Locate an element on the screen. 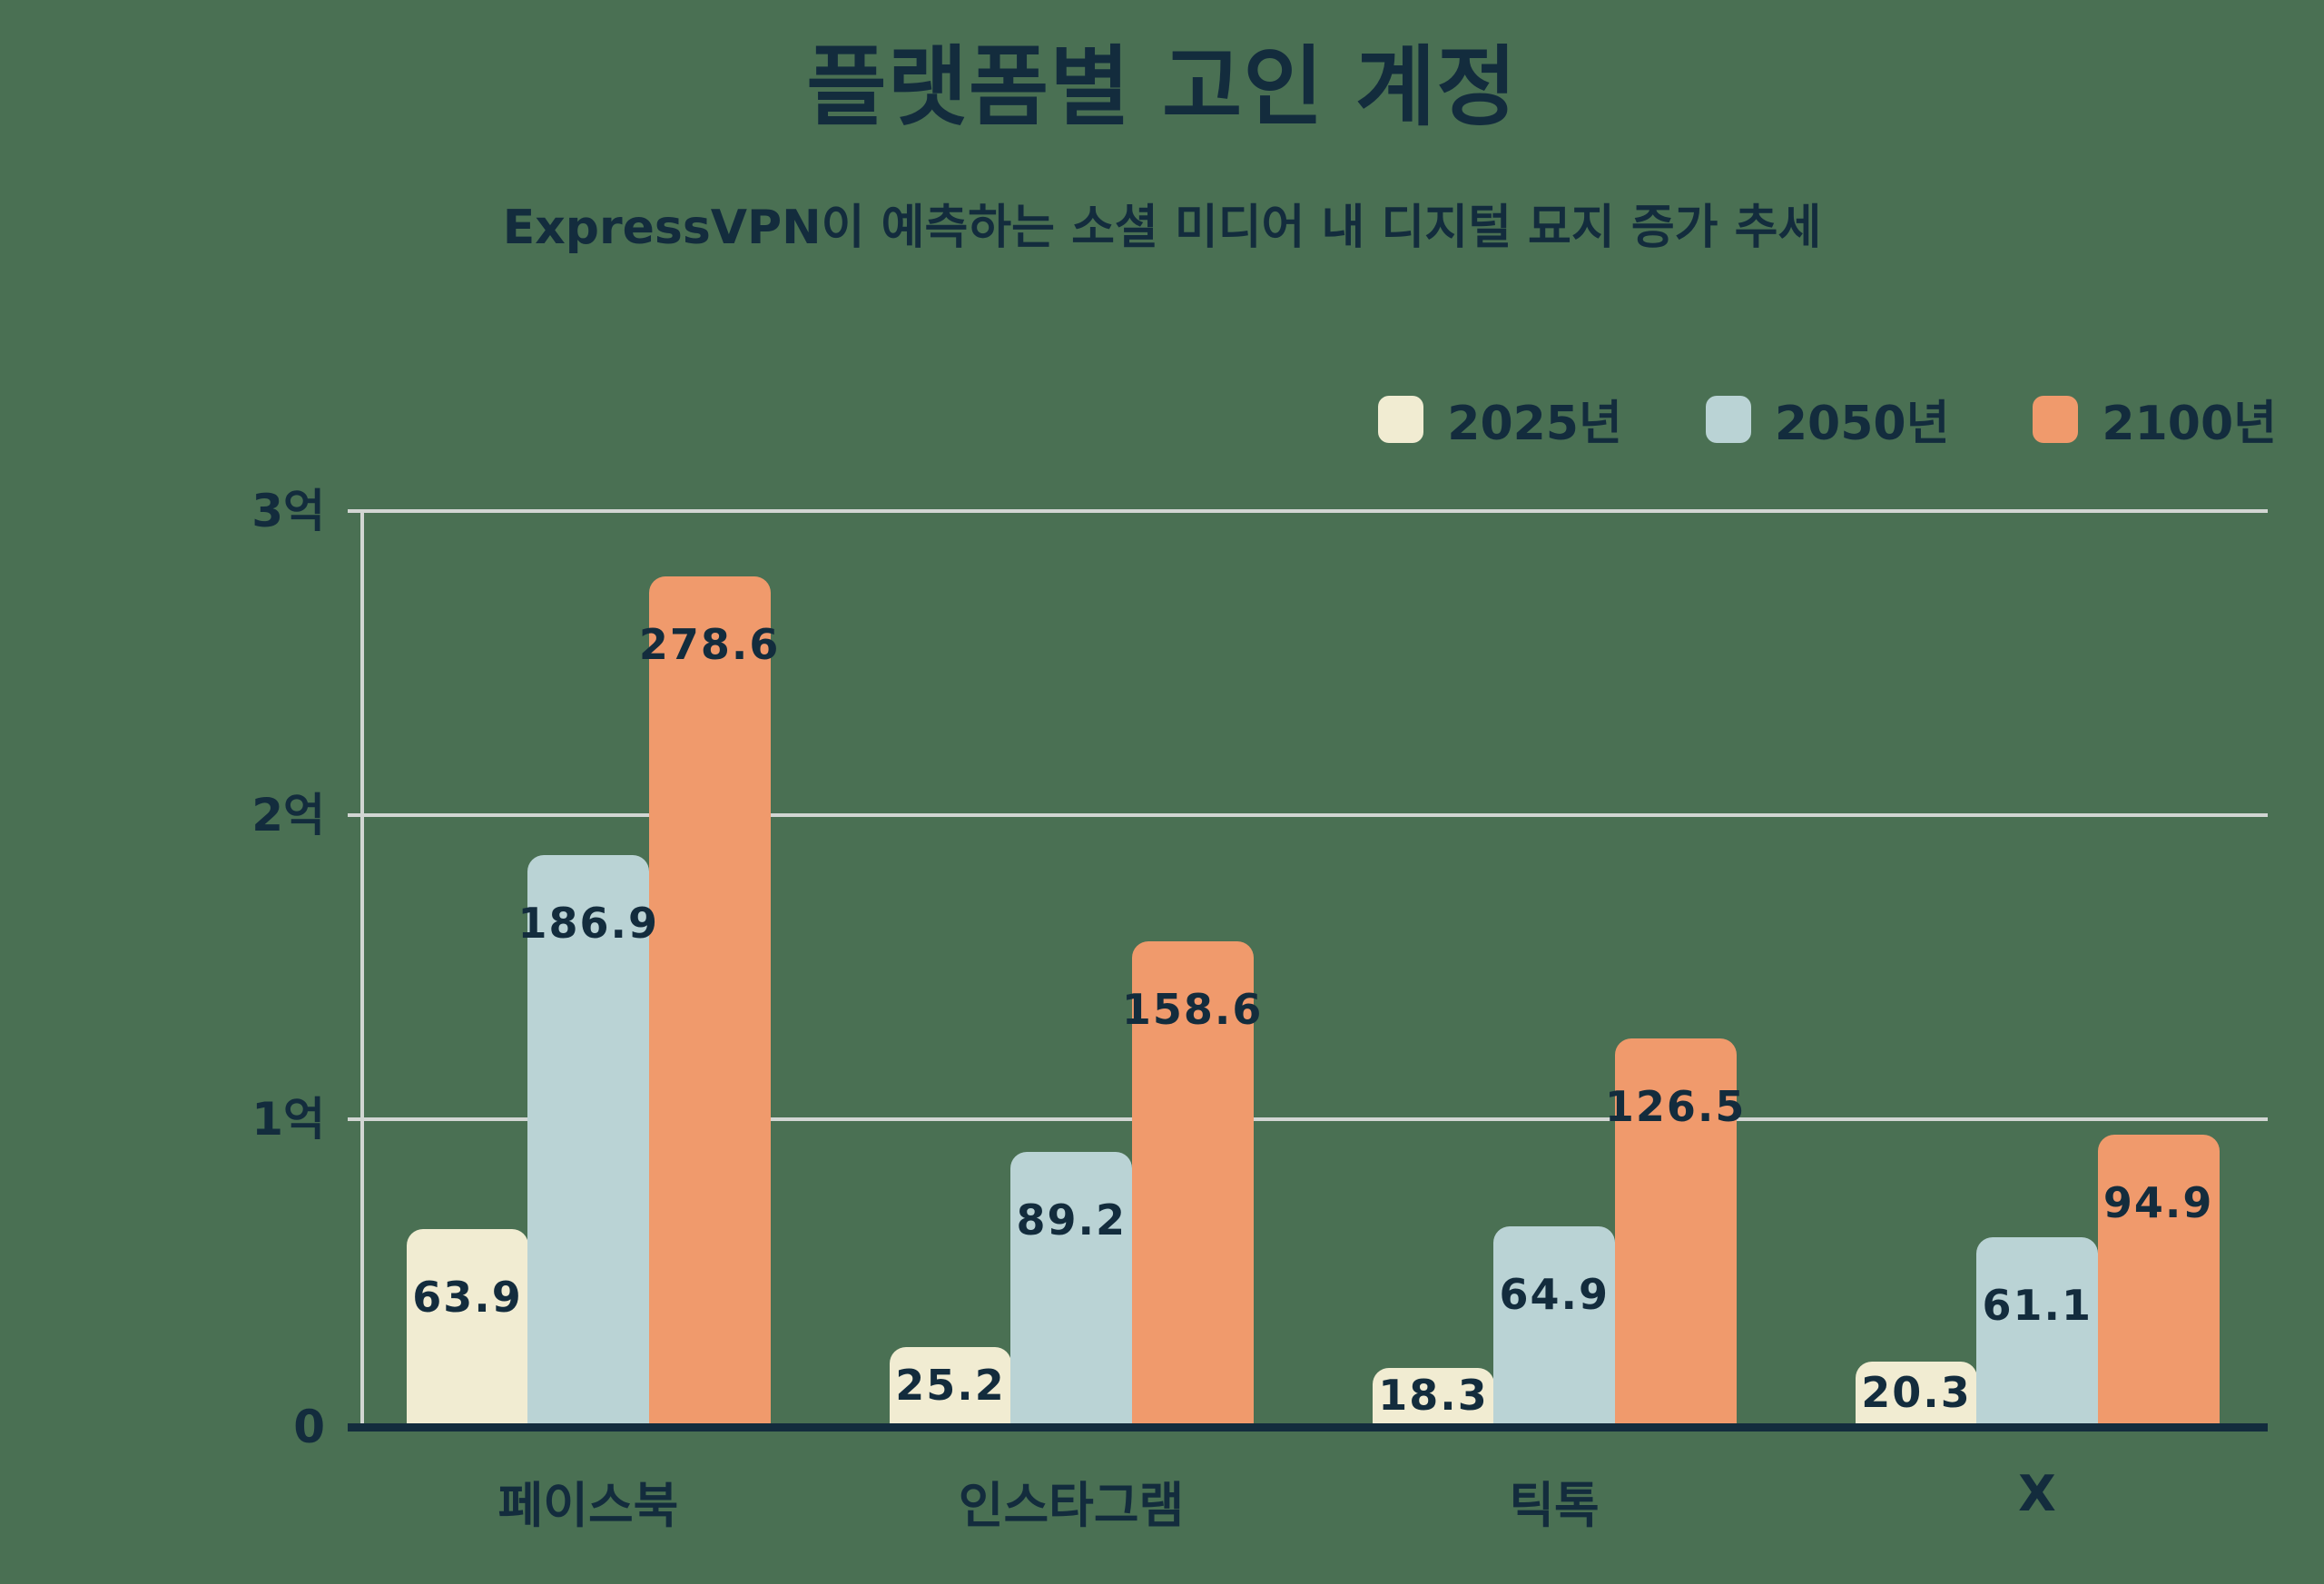  bar-X-2025년 is located at coordinates (1916, 1392).